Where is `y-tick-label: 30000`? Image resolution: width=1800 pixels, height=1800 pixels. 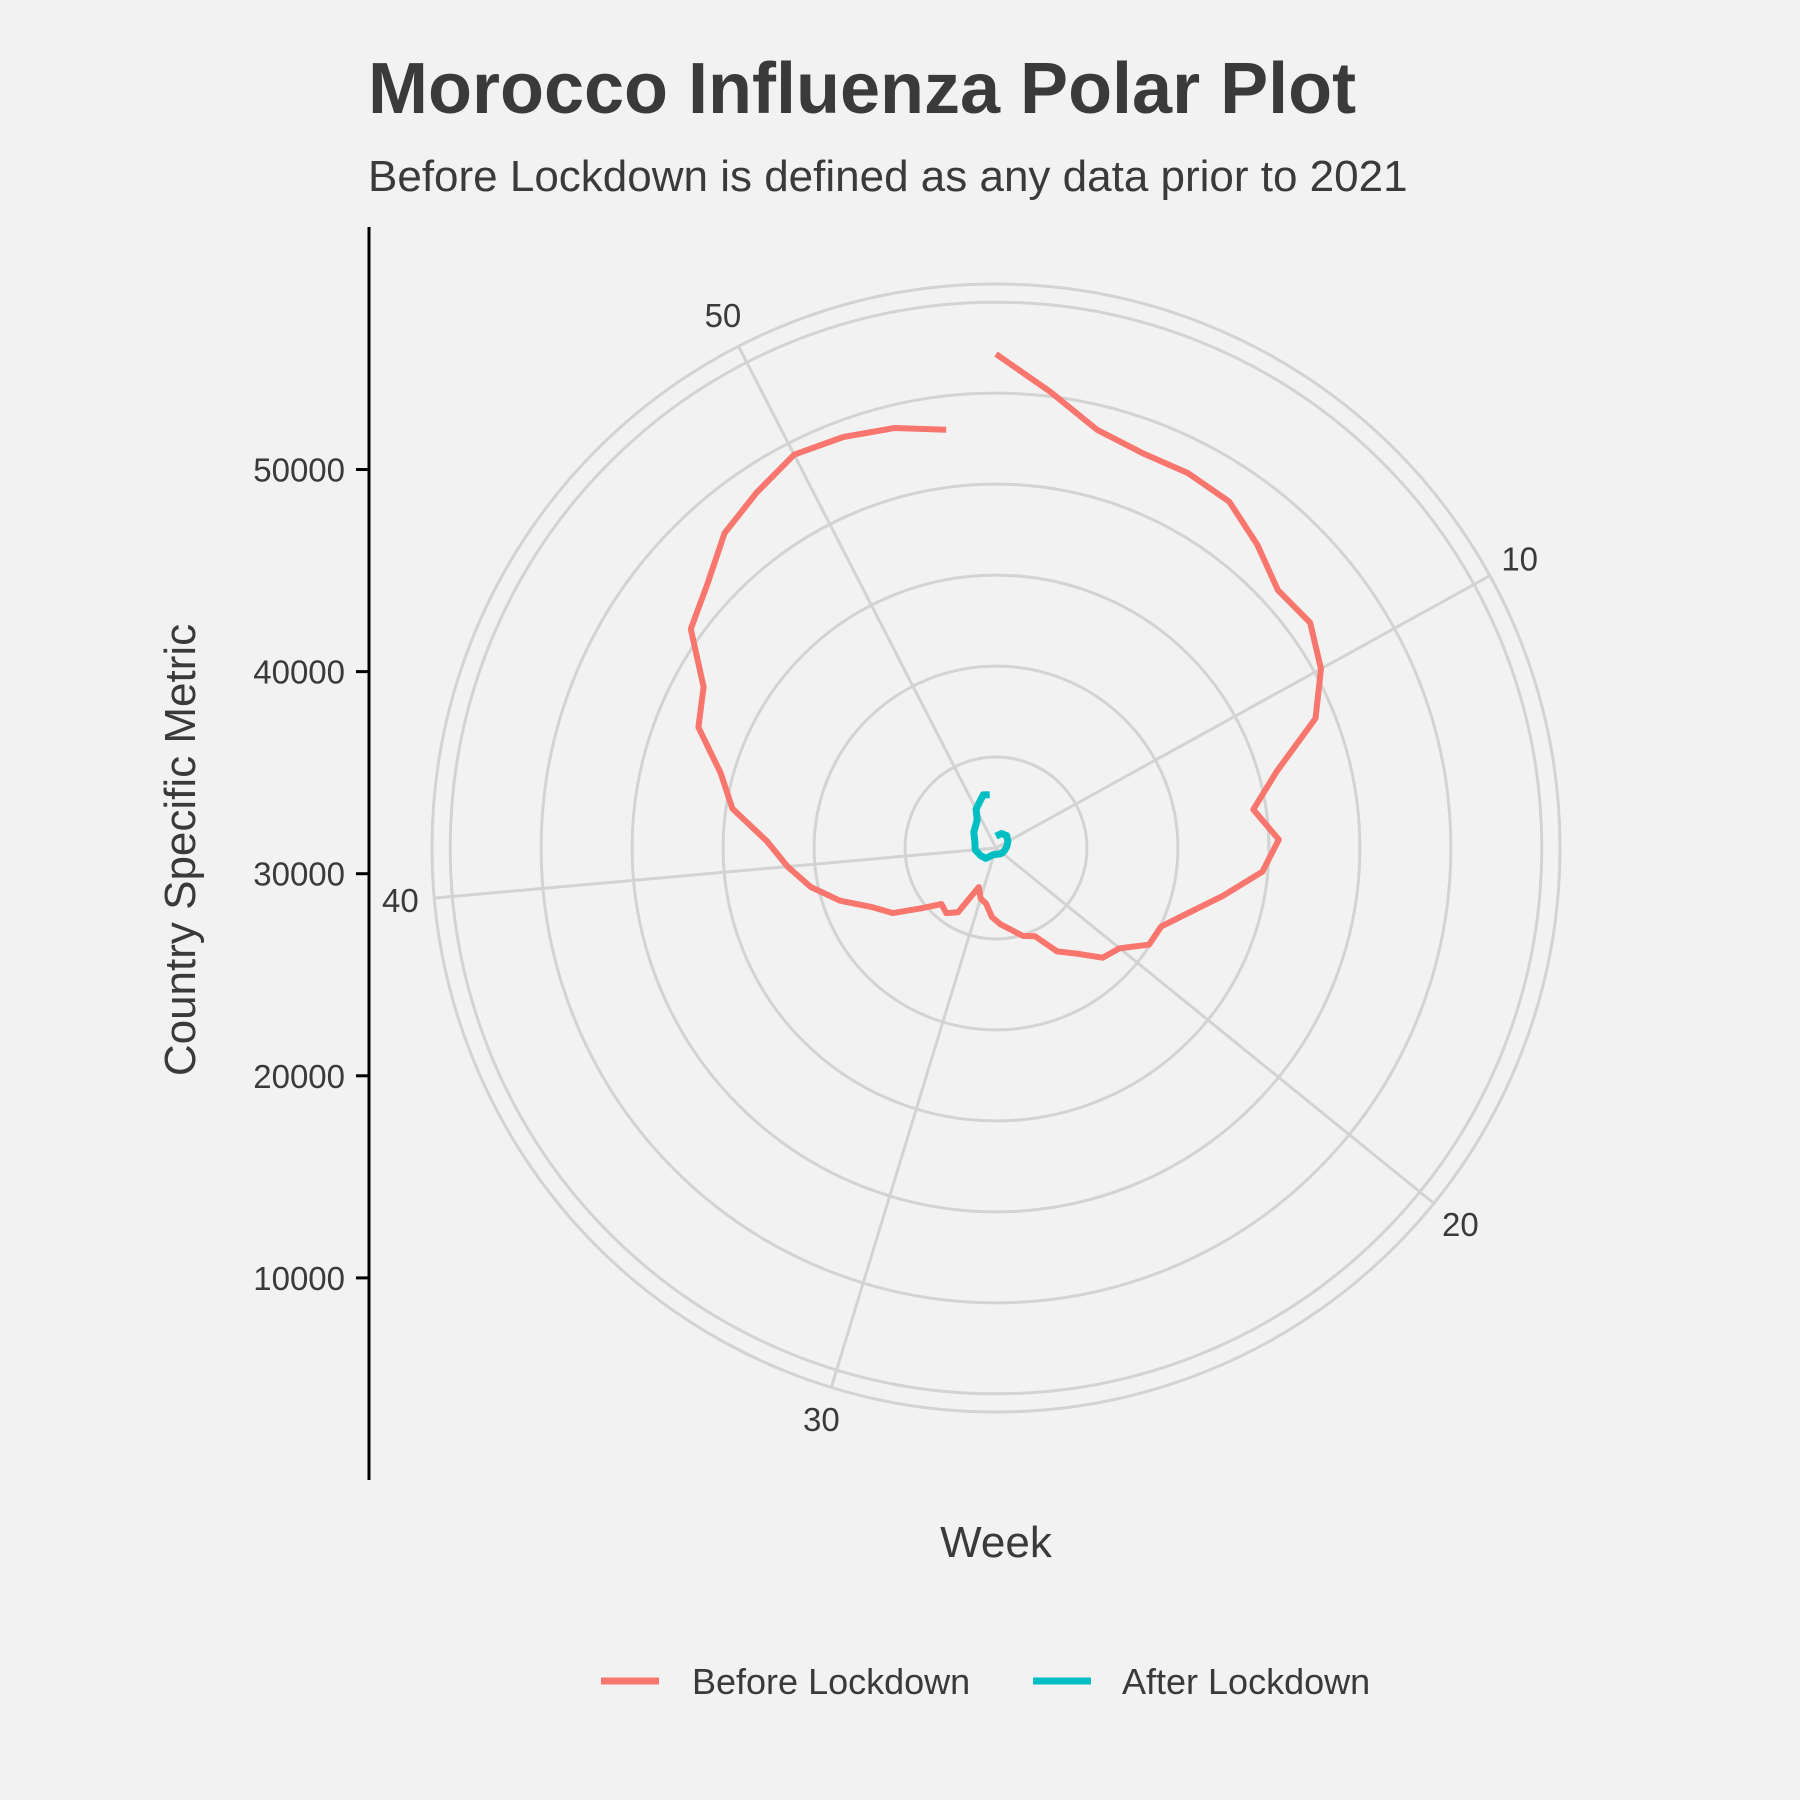 y-tick-label: 30000 is located at coordinates (299, 874).